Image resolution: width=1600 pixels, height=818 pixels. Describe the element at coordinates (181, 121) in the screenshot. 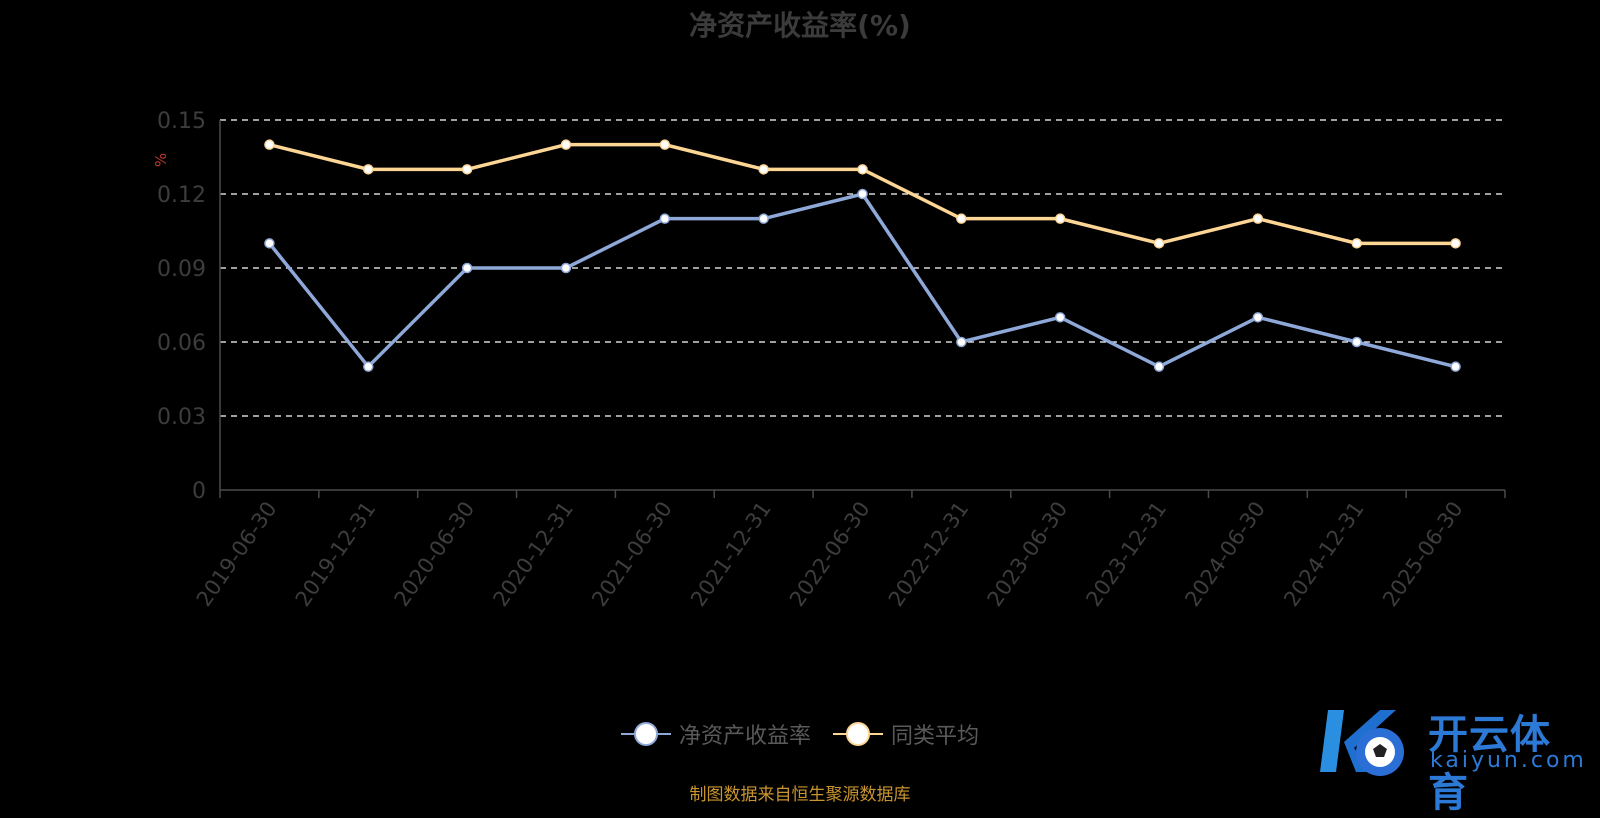

I see `y-tick-label: 0.15` at that location.